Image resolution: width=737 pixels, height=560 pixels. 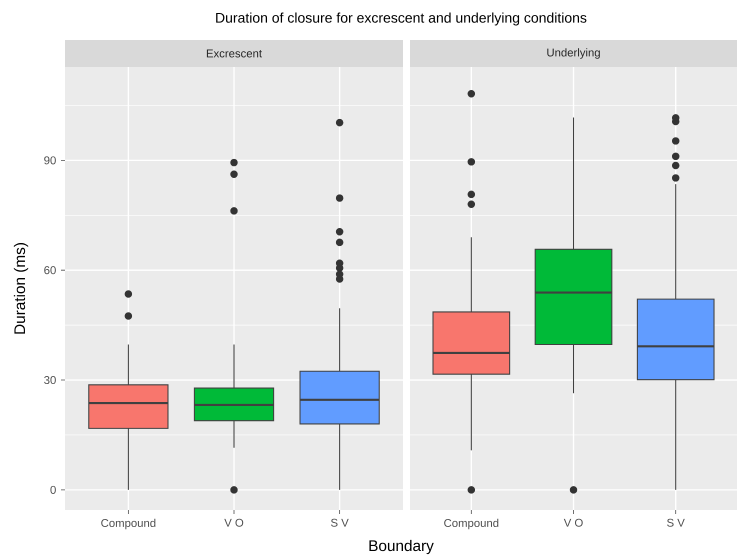 What do you see at coordinates (50, 160) in the screenshot?
I see `y-tick-label: 90` at bounding box center [50, 160].